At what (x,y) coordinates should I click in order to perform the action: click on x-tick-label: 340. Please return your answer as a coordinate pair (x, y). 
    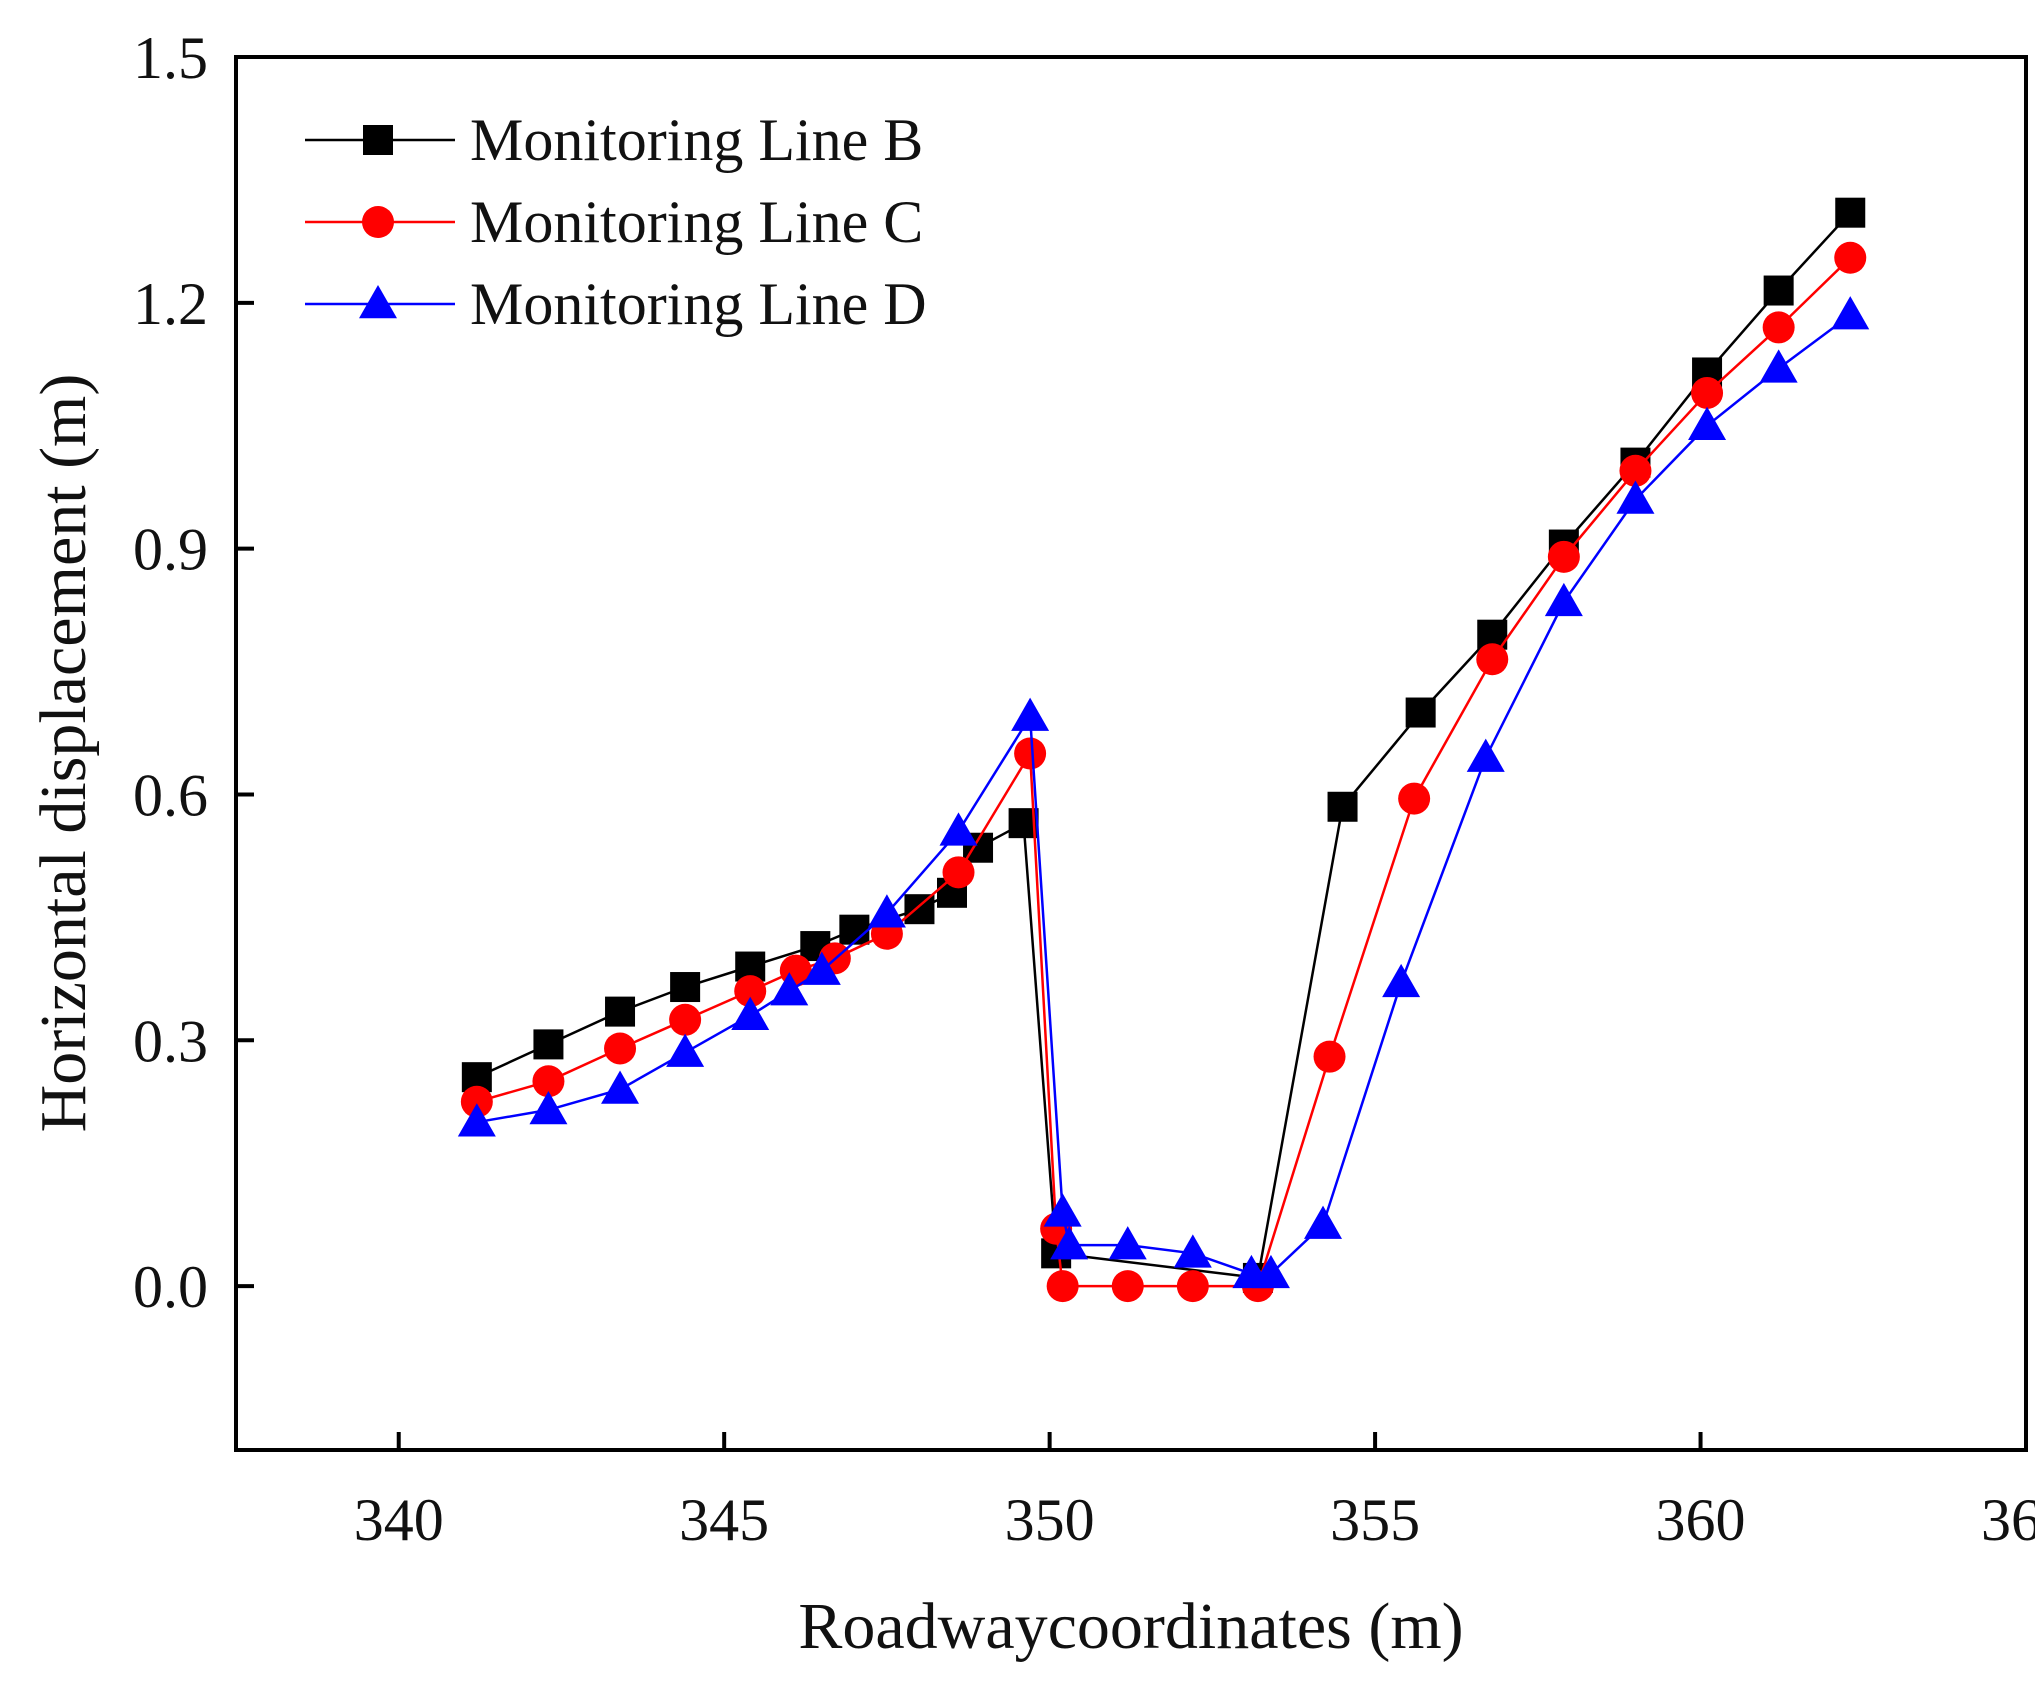
    Looking at the image, I should click on (399, 1520).